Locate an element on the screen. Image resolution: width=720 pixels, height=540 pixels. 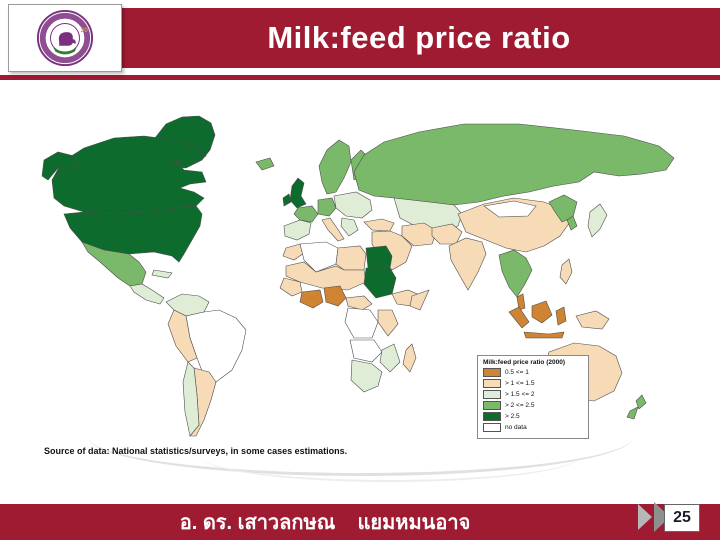
region-india is located at coordinates (467, 264).